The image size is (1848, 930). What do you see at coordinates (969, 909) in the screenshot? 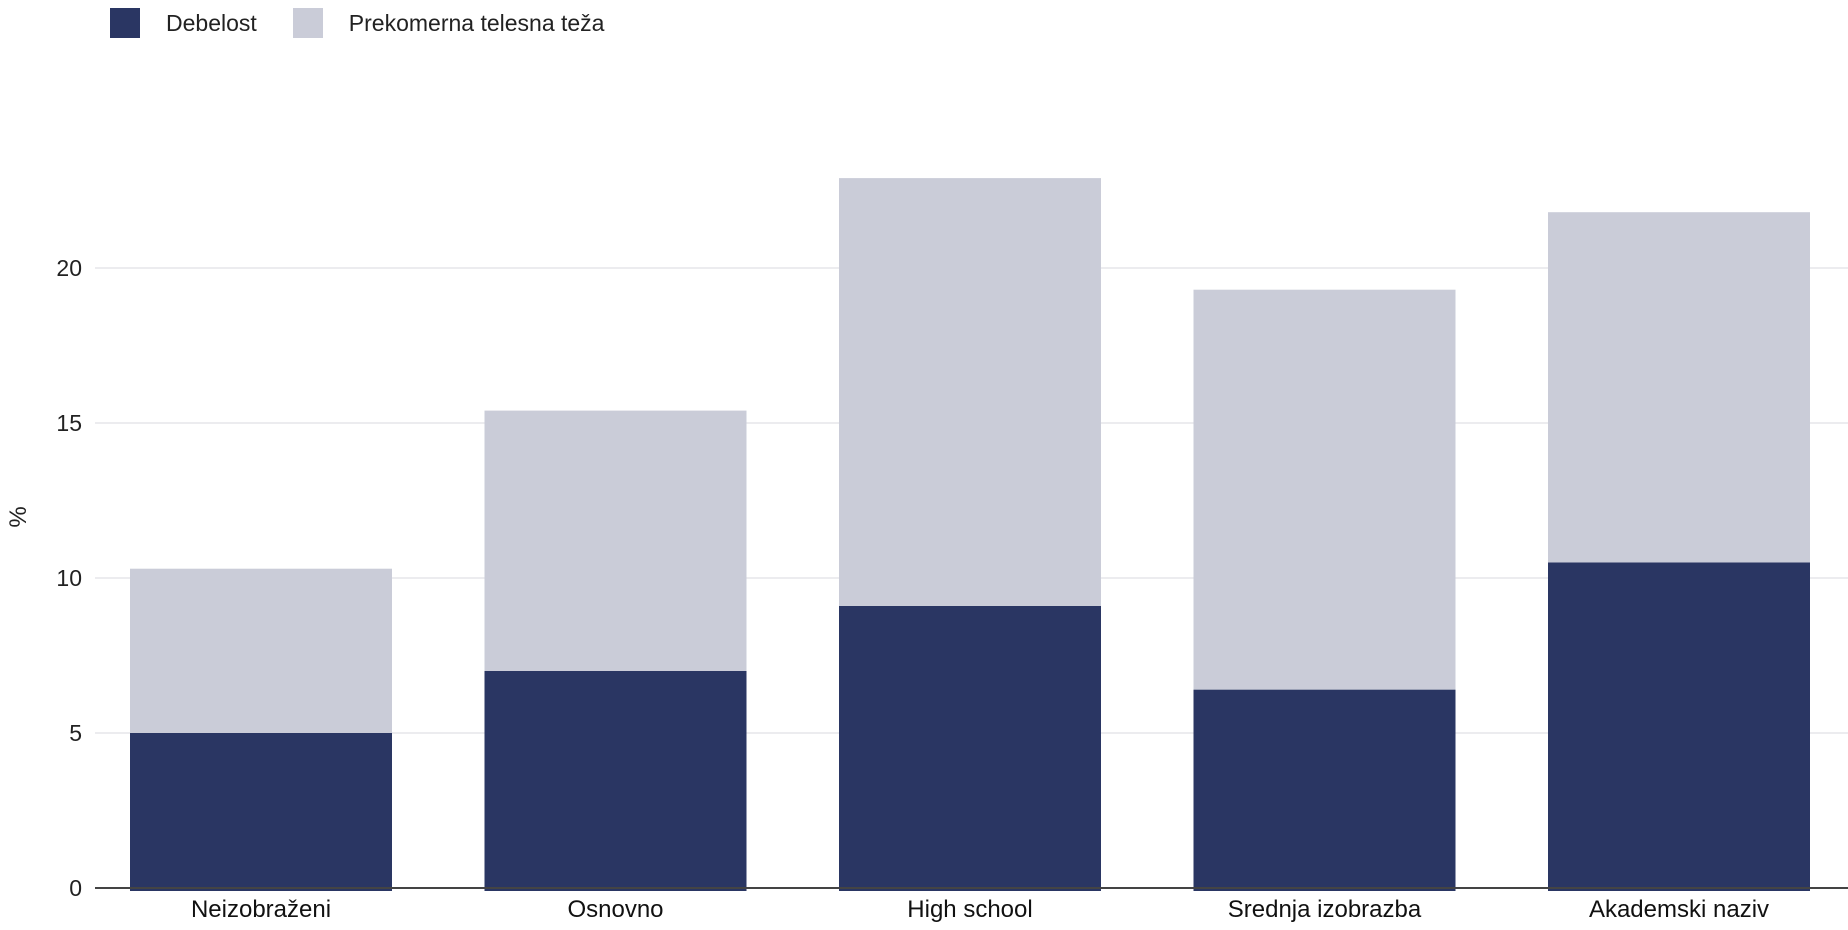
I see `x-category-label: High school` at bounding box center [969, 909].